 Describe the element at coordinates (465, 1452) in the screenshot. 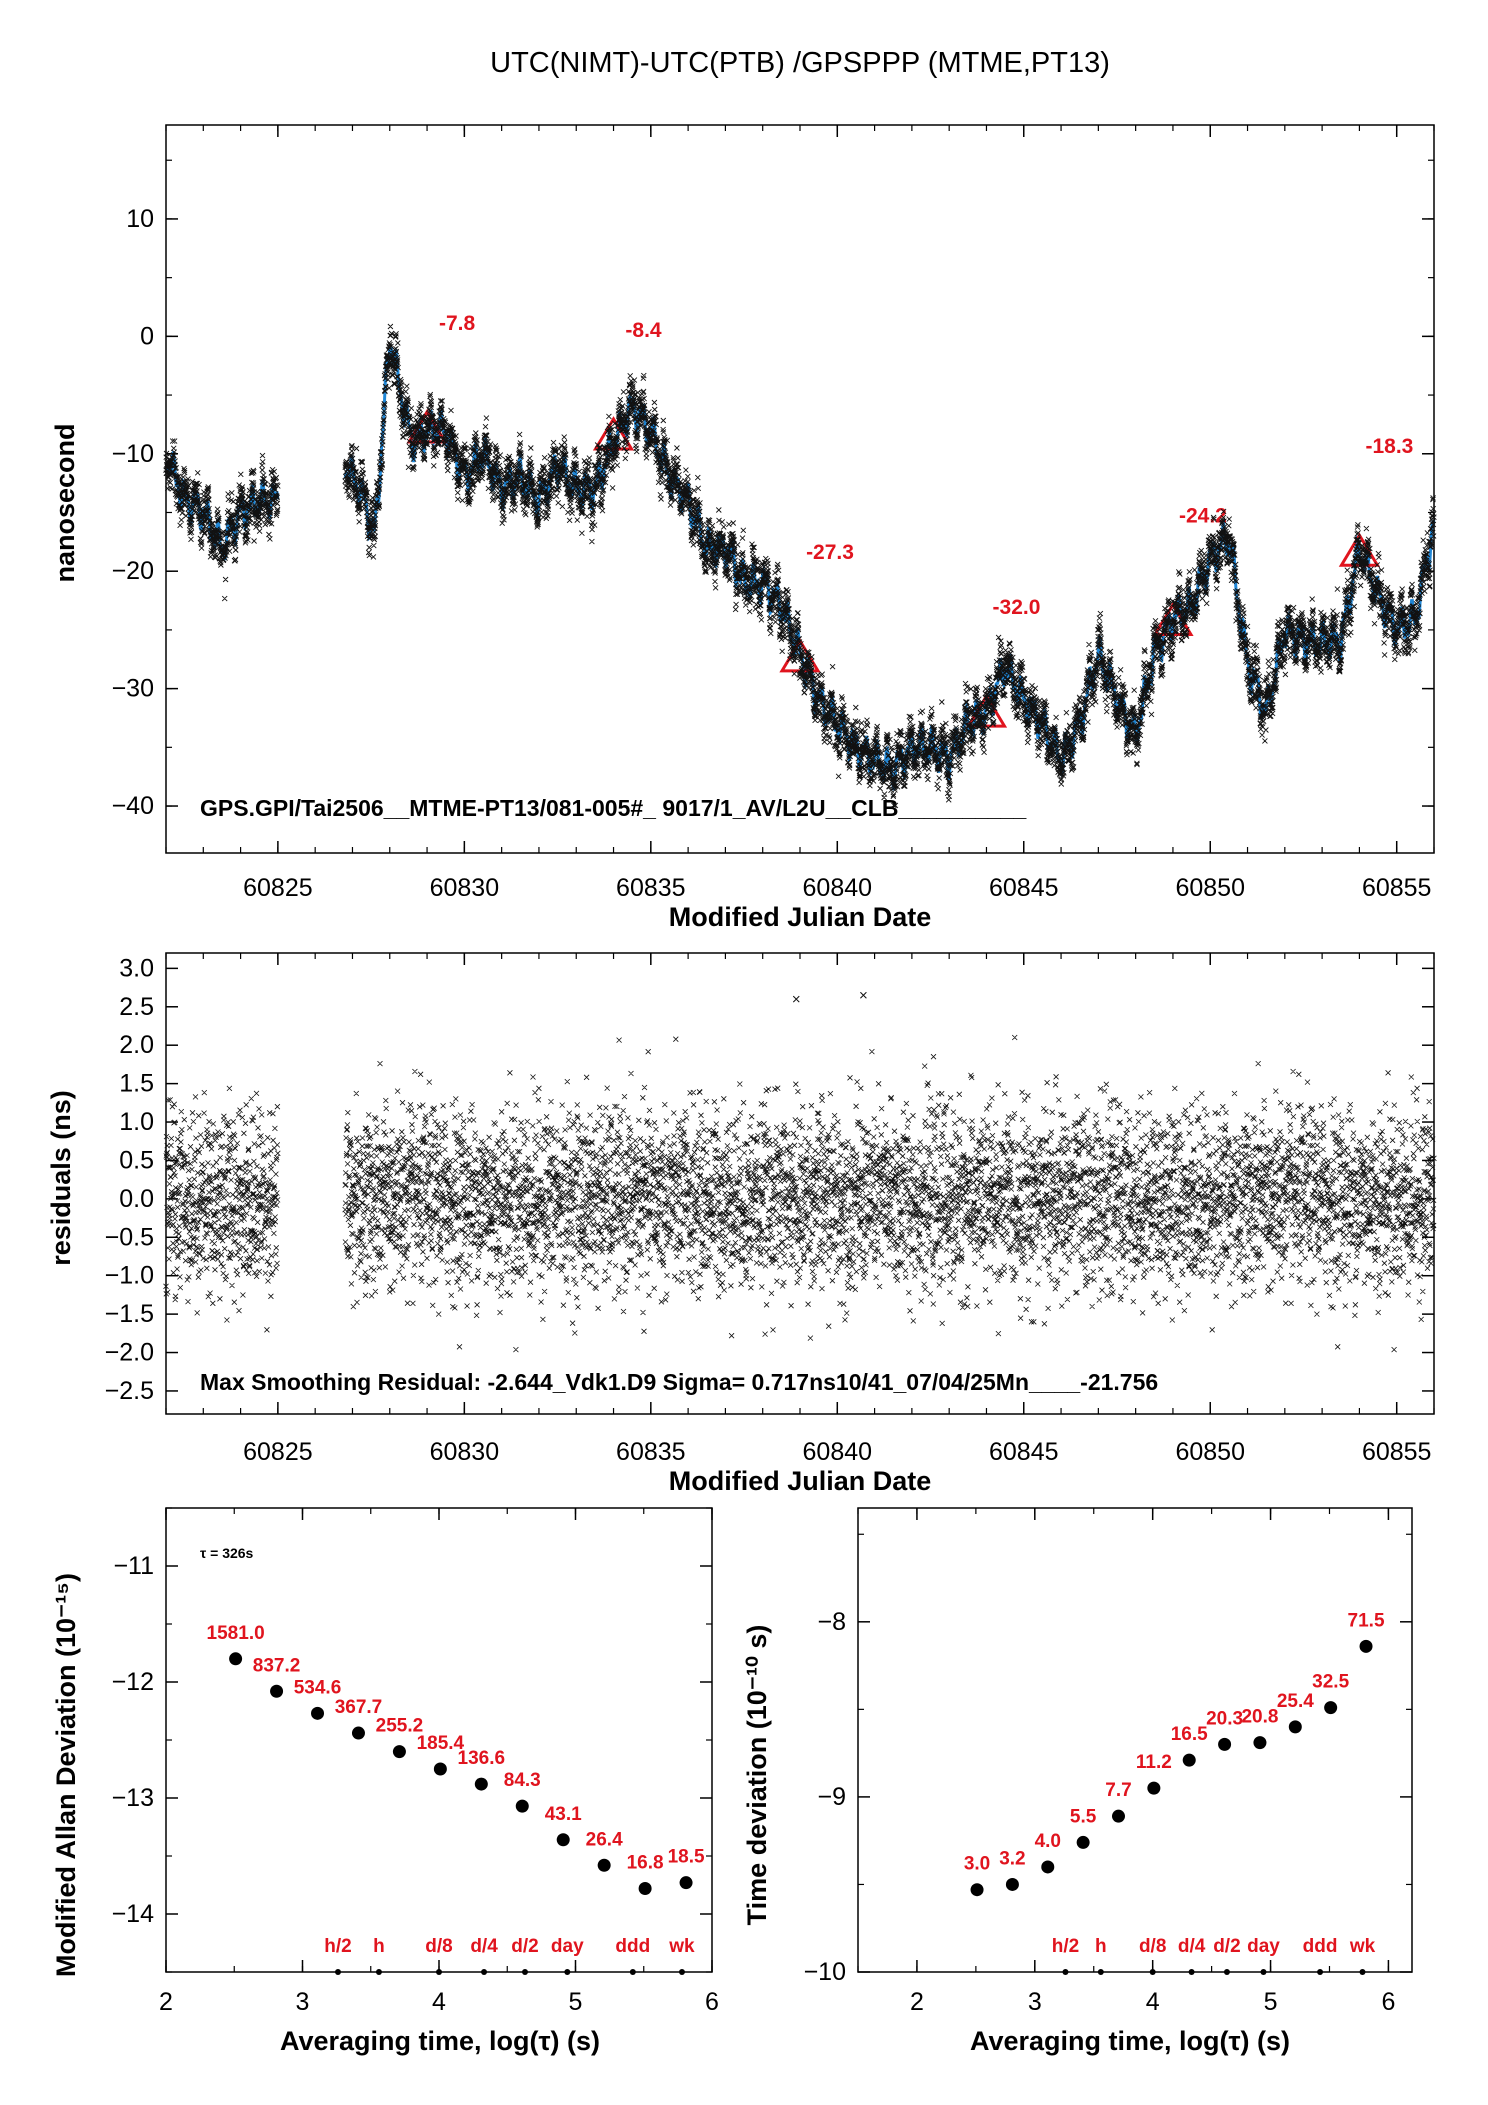

I see `x-tick-label: 60830` at that location.